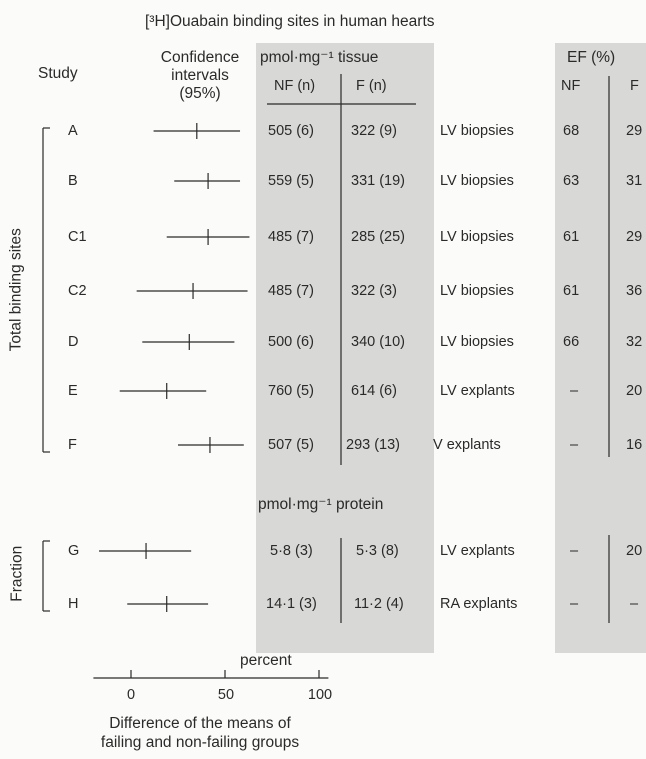 This screenshot has height=759, width=646. I want to click on x-axis-label-top: percent, so click(266, 660).